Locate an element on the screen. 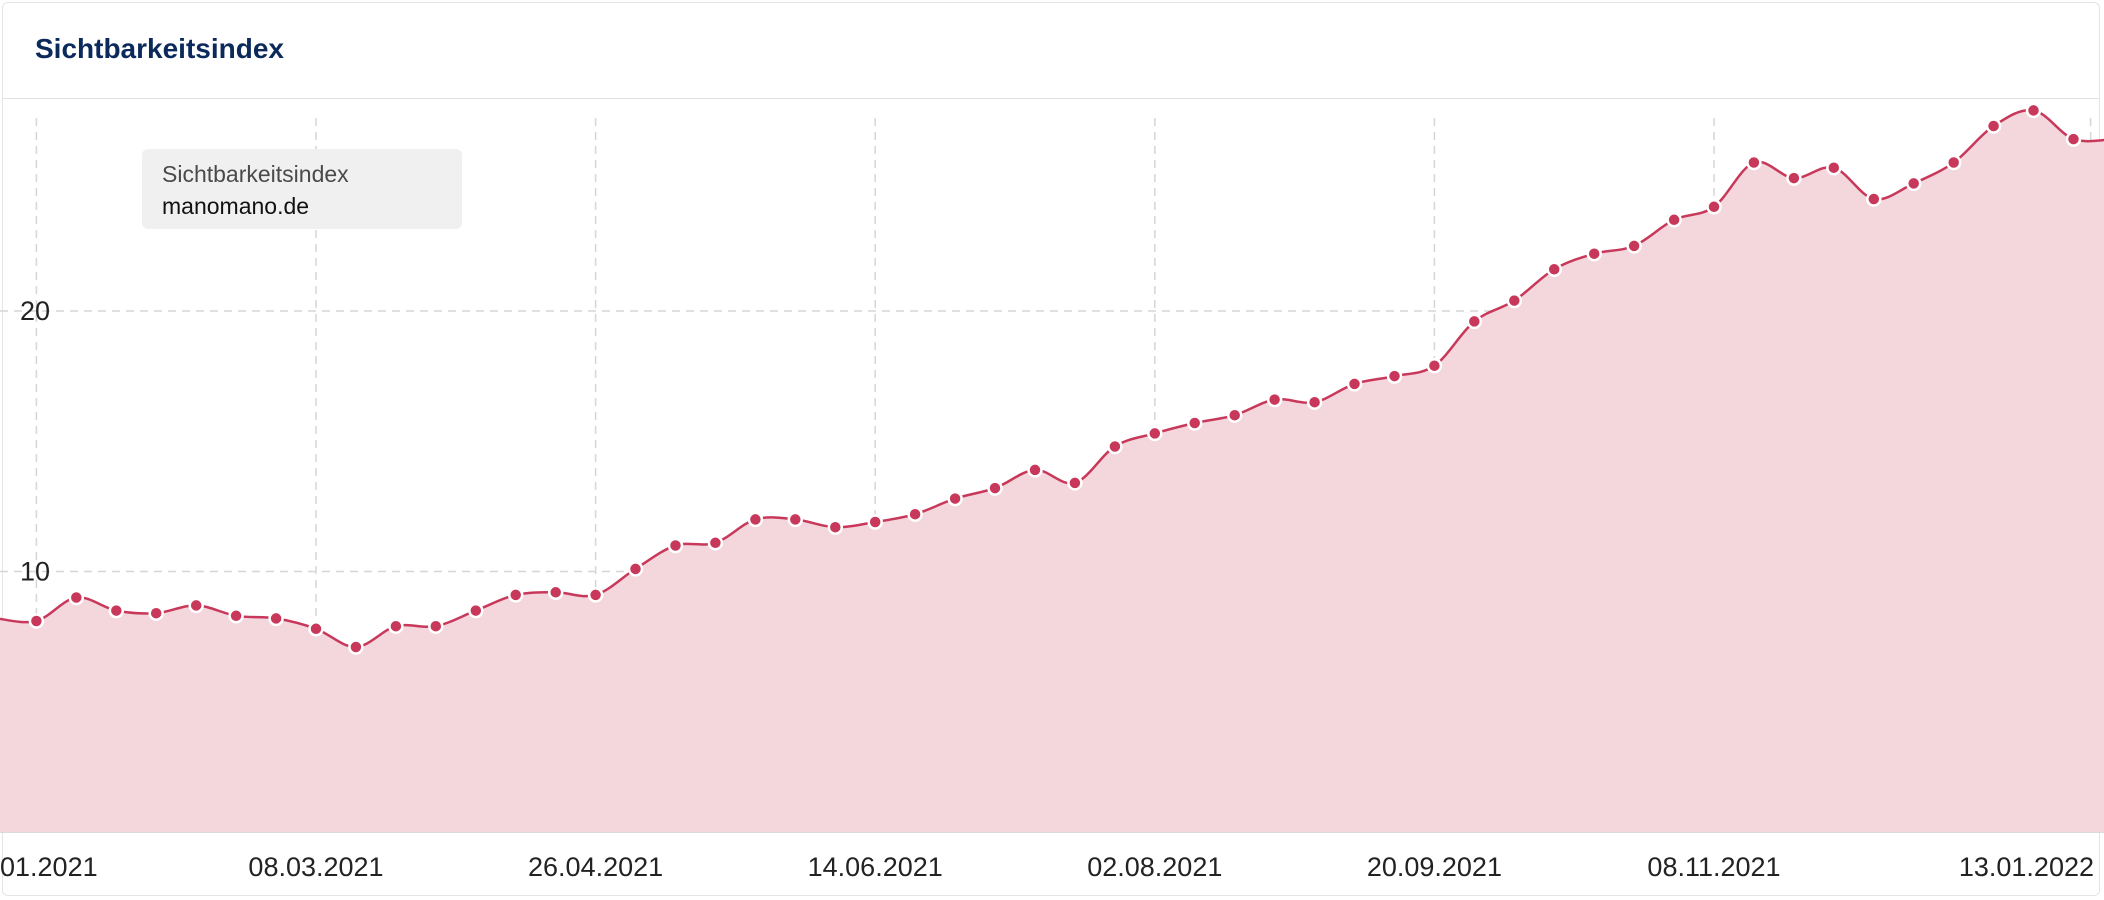 This screenshot has height=900, width=2104. x-tick-label: 02.08.2021 is located at coordinates (1154, 867).